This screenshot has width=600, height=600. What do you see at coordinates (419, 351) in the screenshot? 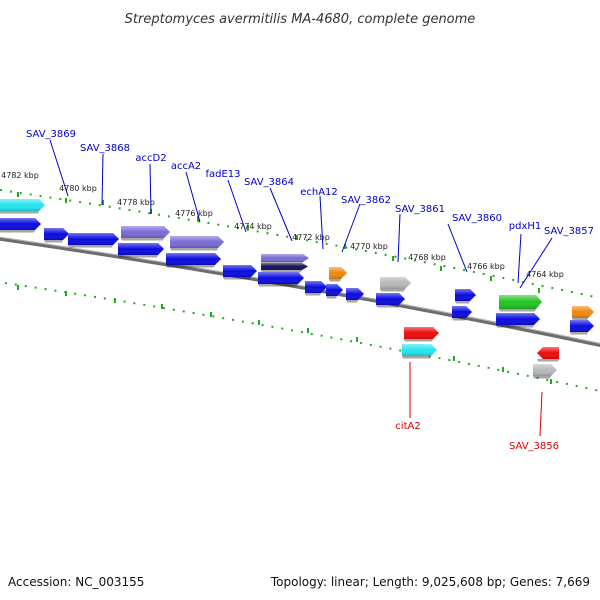
I see `gene-cyan-cita2-pair` at bounding box center [419, 351].